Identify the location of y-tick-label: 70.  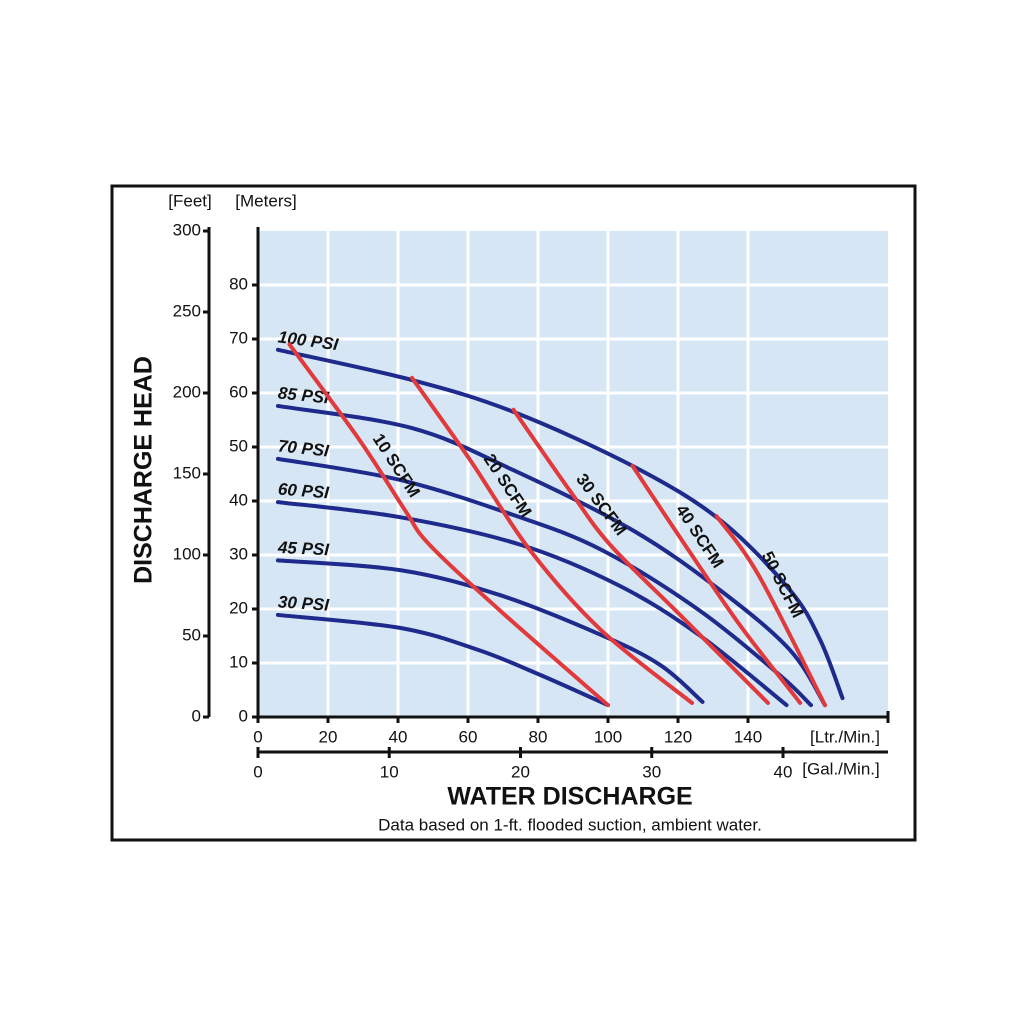
(238, 337).